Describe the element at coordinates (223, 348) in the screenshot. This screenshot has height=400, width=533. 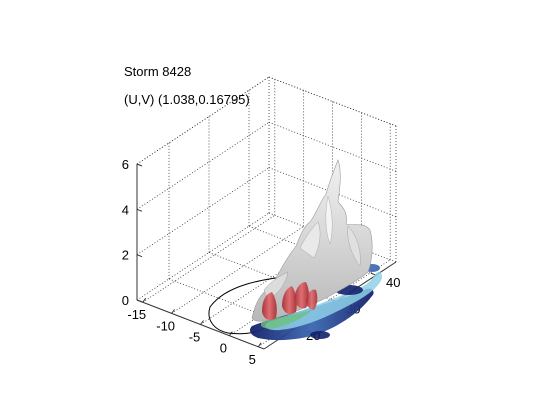
I see `x-tick-label: 0` at that location.